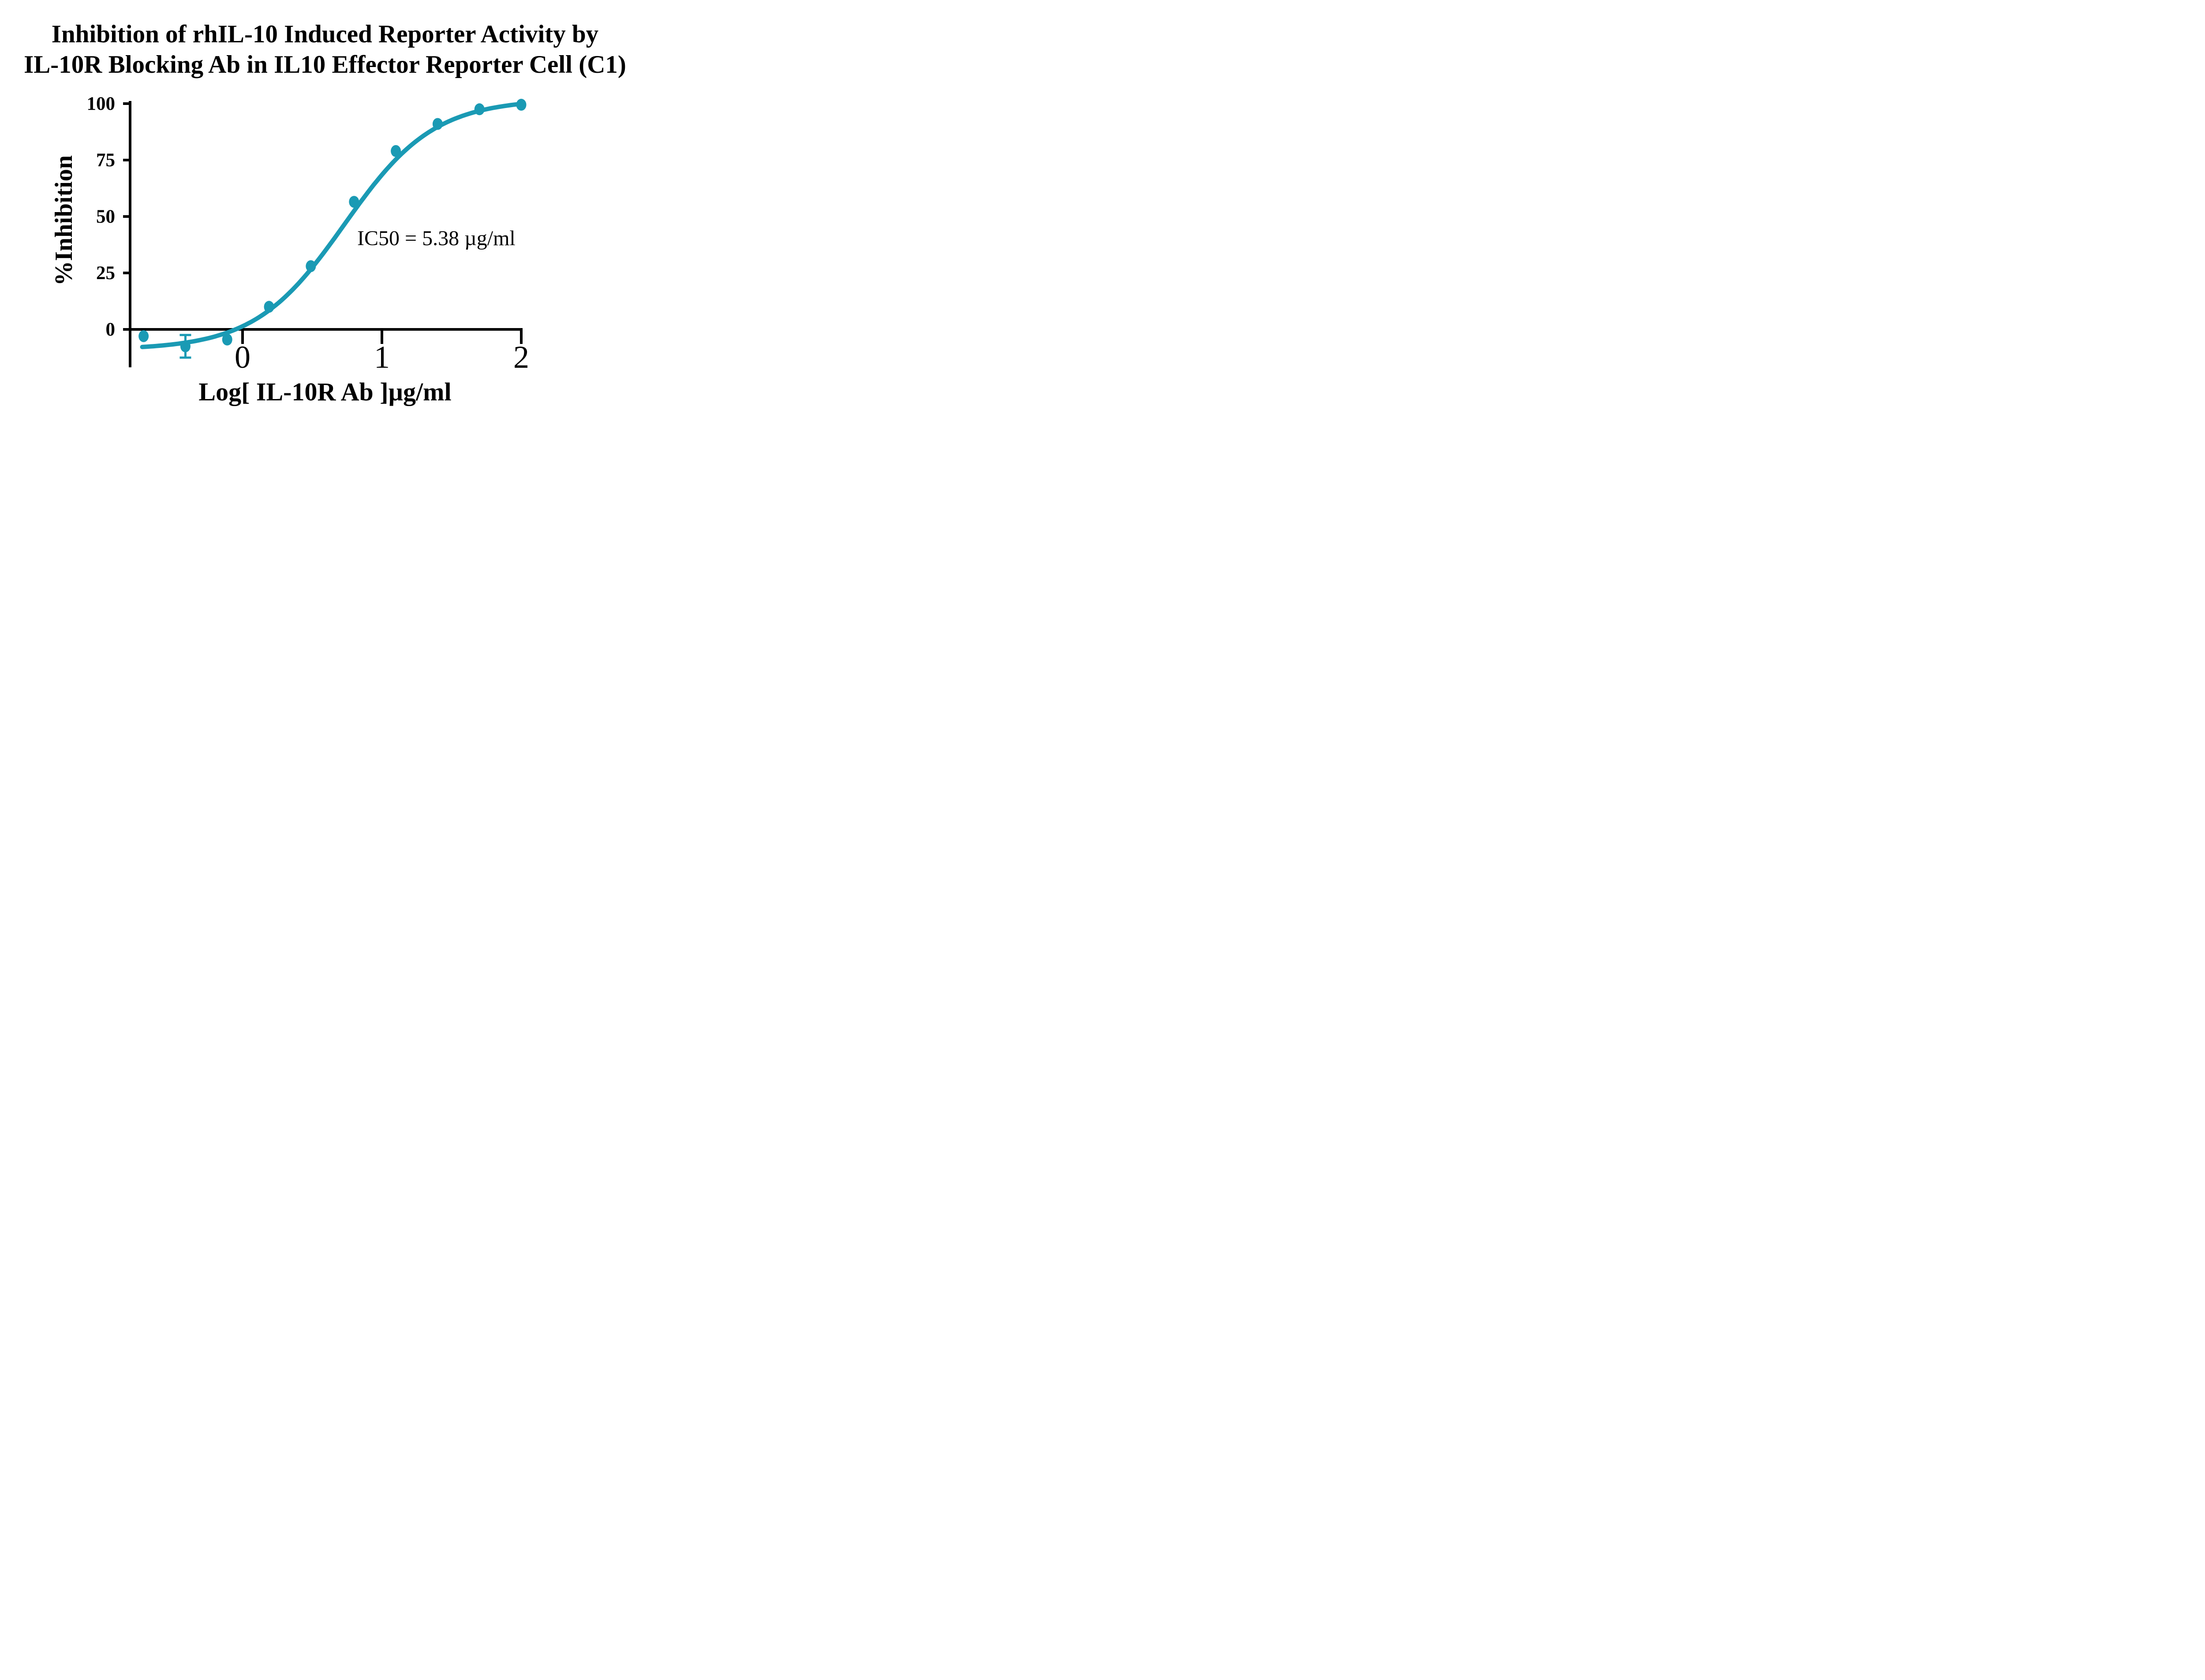 This screenshot has height=1680, width=2205. I want to click on ic50-annotation: IC50 = 5.38 µg/ml, so click(436, 238).